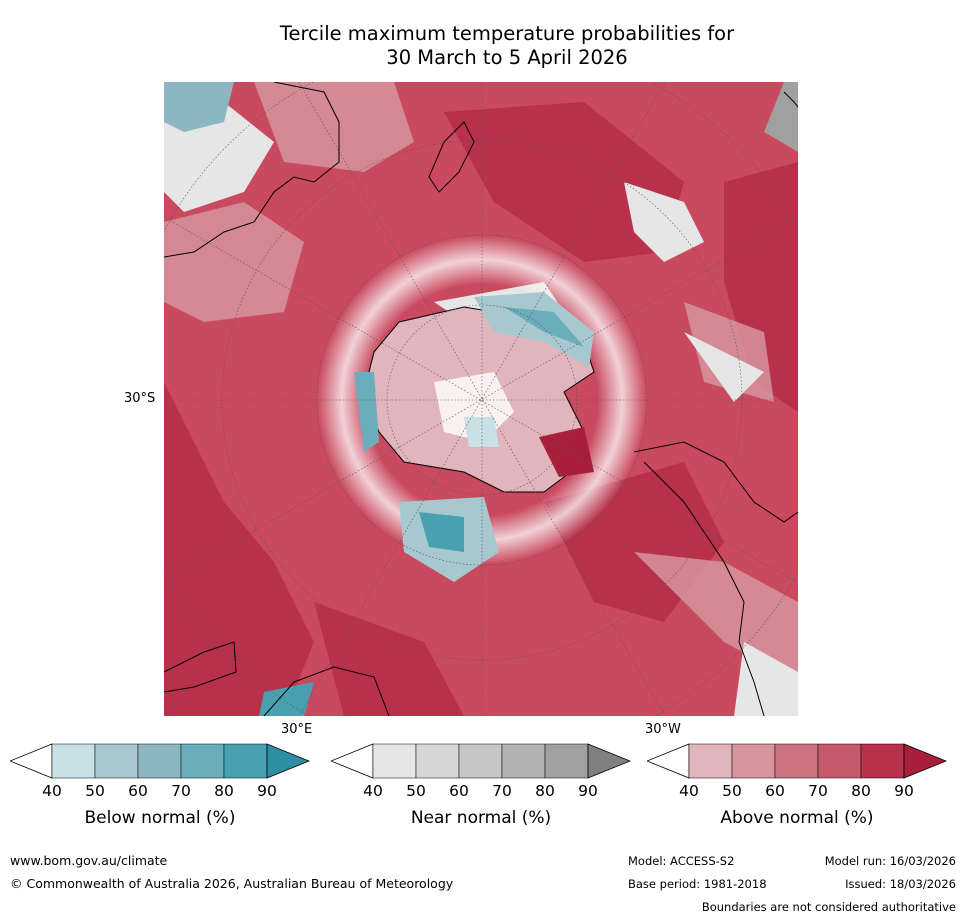  What do you see at coordinates (697, 884) in the screenshot?
I see `footer-base-period: Base period: 1981-2018` at bounding box center [697, 884].